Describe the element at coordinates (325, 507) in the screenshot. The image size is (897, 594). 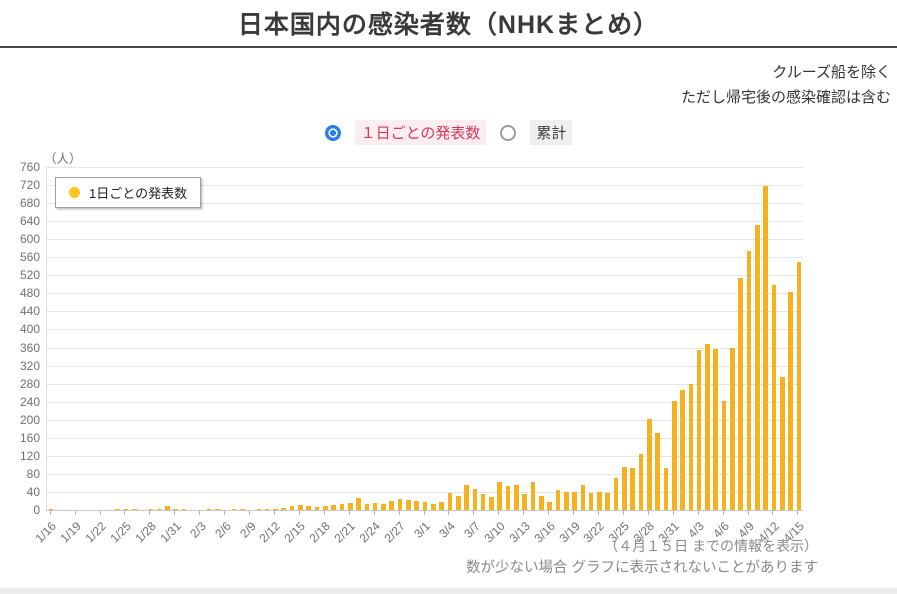
I see `bar-2/18` at that location.